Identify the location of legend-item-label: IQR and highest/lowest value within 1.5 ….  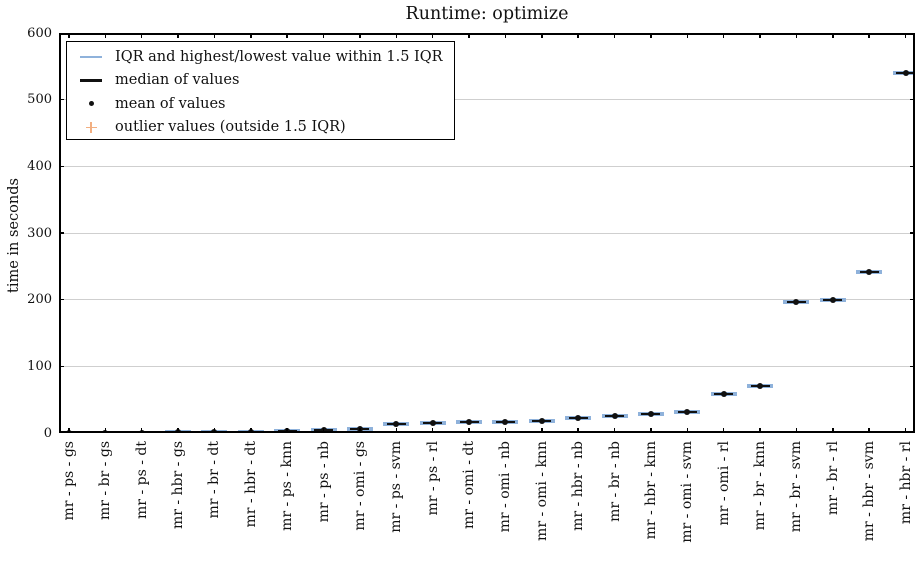
(279, 56).